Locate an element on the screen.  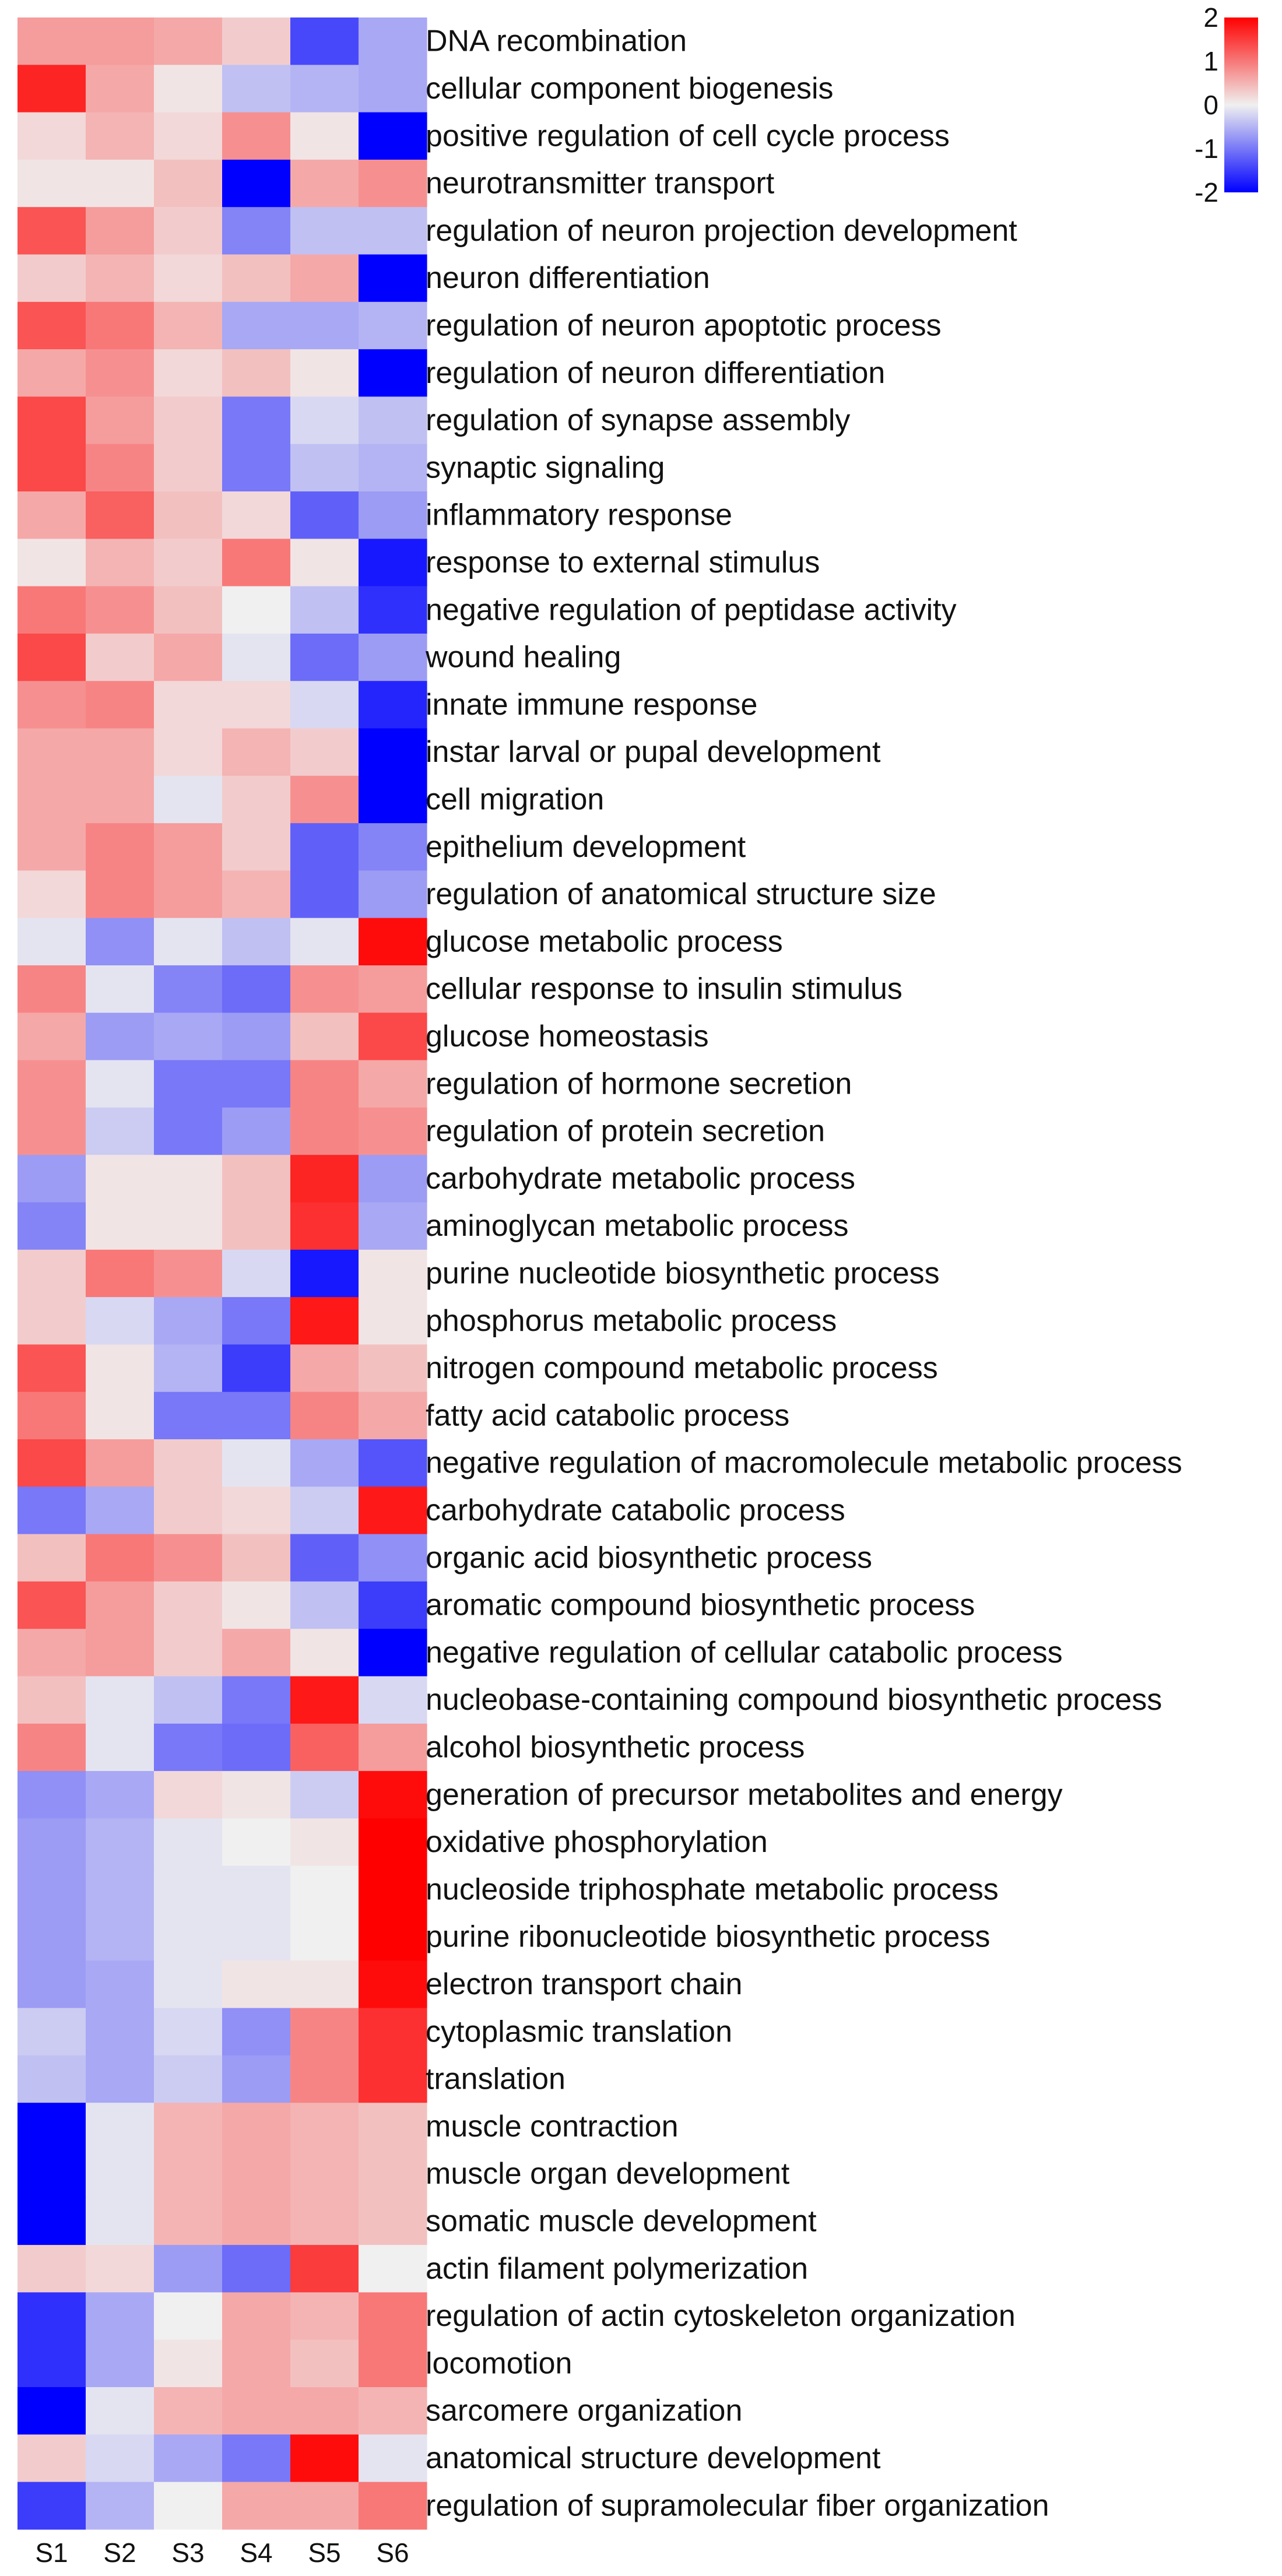
row-label-cellular-component-biogenesis: cellular component biogenesis is located at coordinates (630, 89).